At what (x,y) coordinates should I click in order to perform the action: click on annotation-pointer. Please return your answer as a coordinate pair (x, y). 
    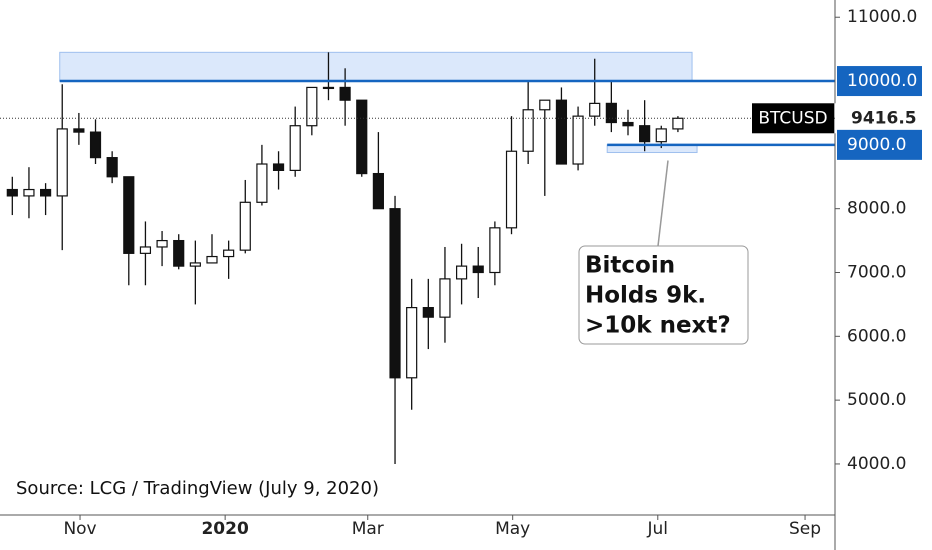
    Looking at the image, I should click on (663, 203).